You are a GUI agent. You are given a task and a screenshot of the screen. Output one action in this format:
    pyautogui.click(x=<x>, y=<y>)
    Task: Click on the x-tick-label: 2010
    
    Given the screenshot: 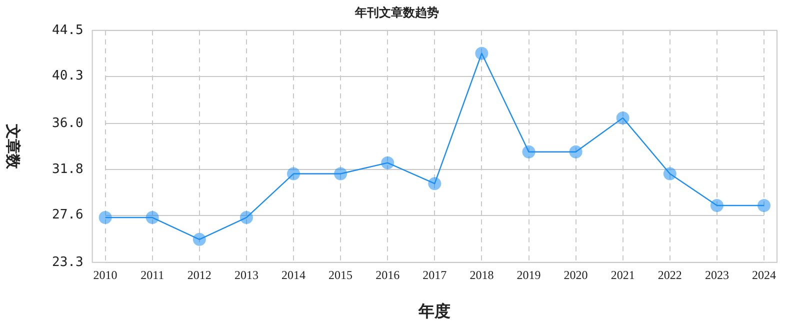 What is the action you would take?
    pyautogui.click(x=105, y=275)
    